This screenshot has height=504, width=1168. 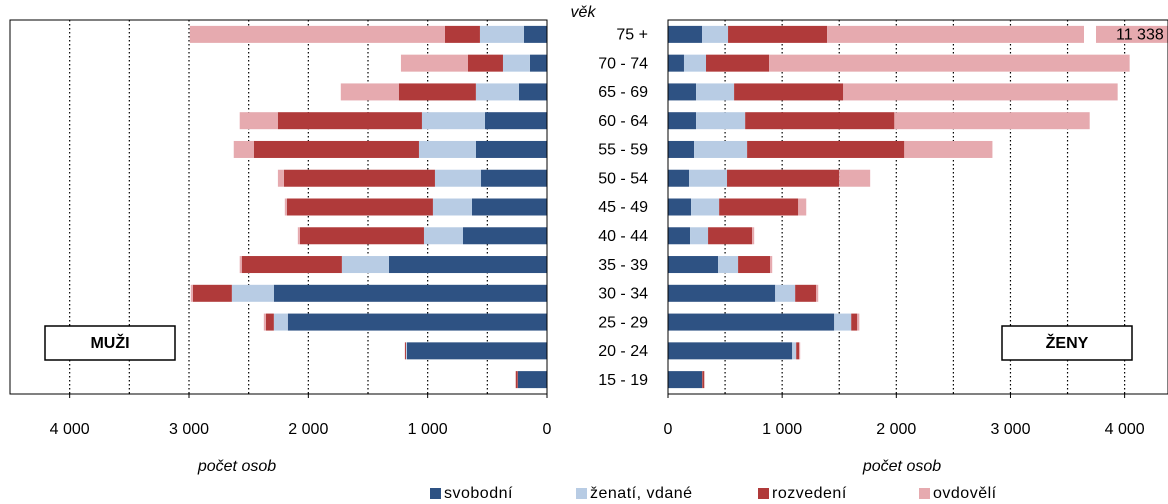 I want to click on category-label: 40 - 44, so click(x=623, y=236).